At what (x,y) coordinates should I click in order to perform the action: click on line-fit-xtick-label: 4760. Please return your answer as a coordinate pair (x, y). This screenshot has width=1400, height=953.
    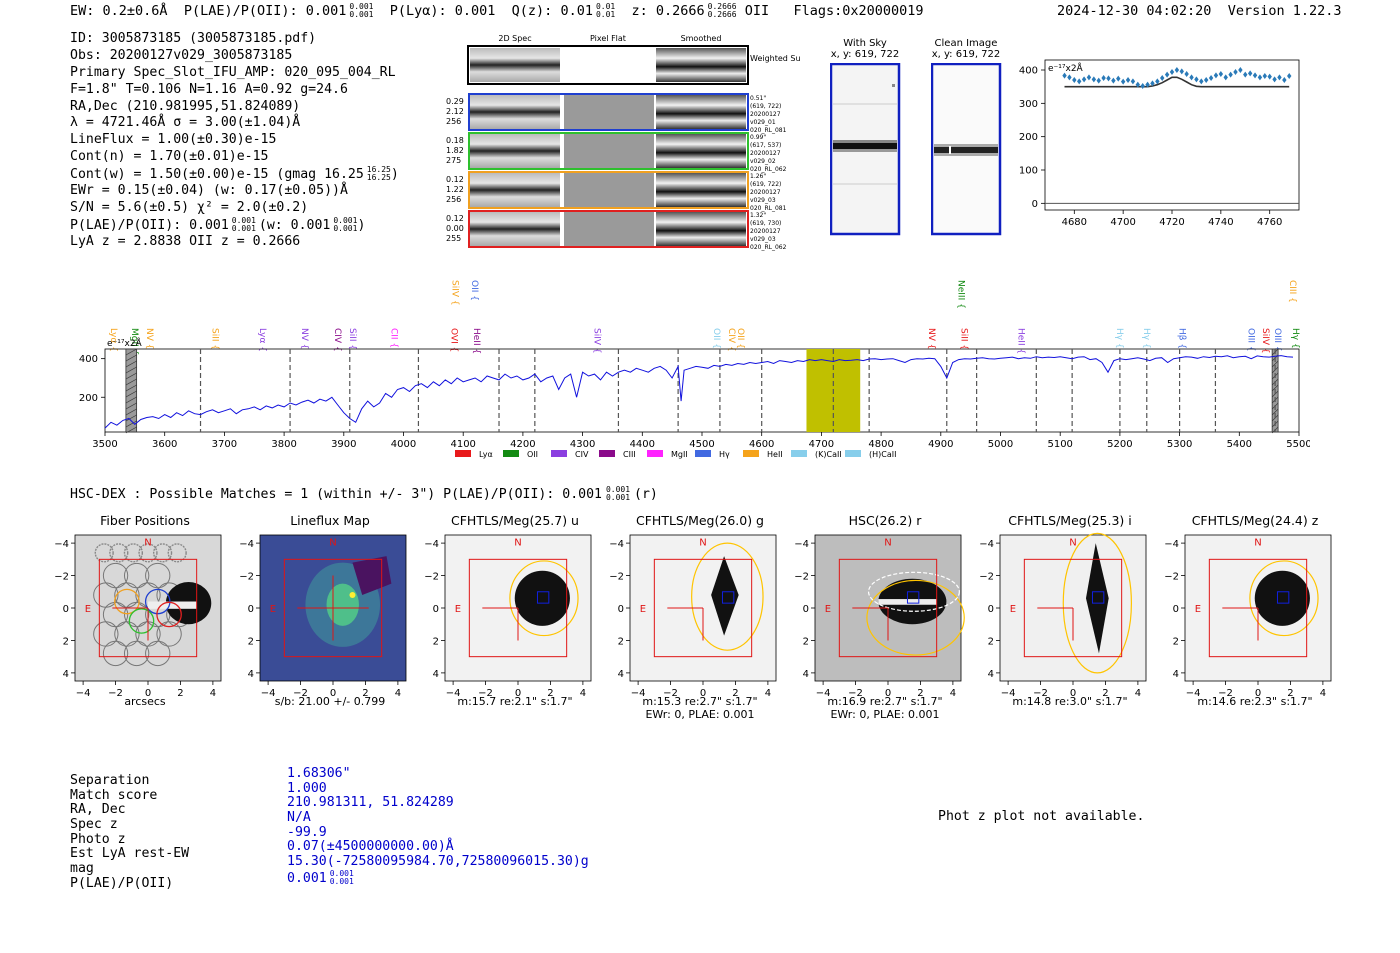
    Looking at the image, I should click on (1269, 222).